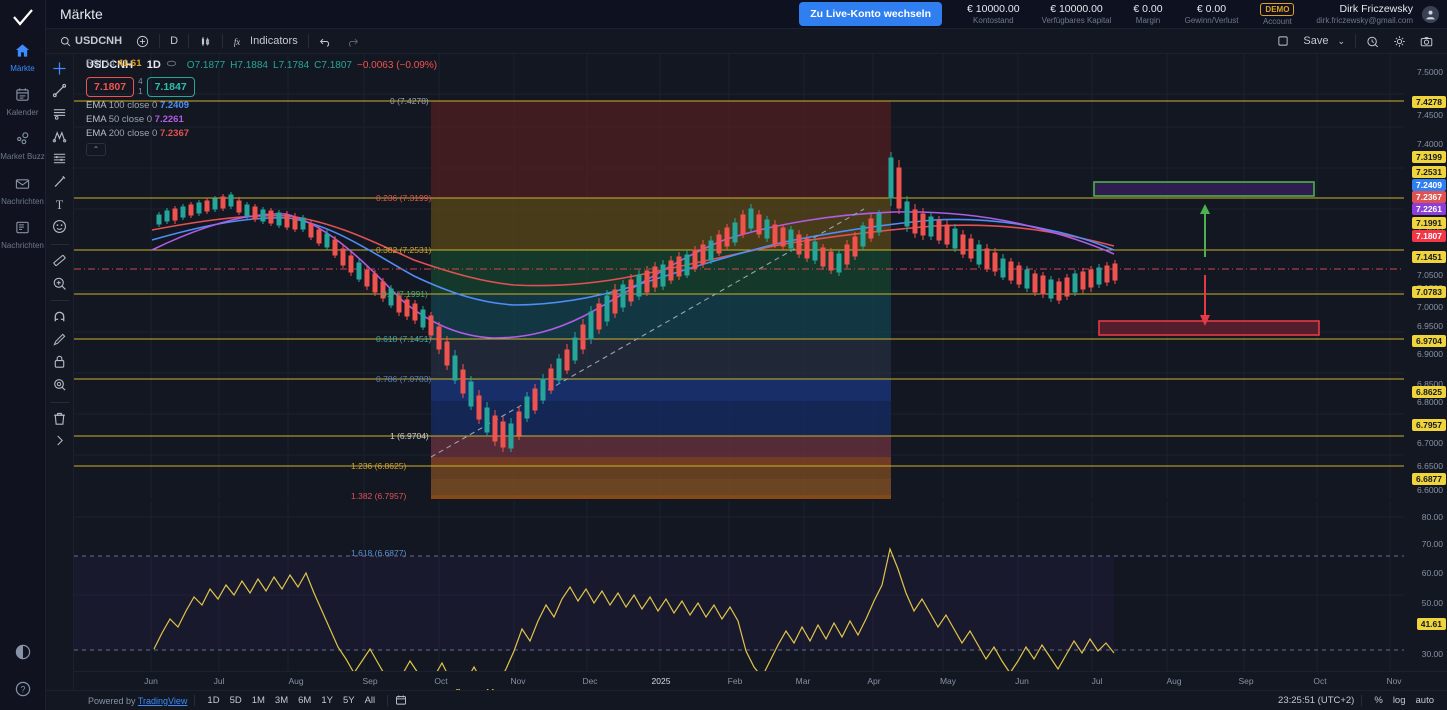 The height and width of the screenshot is (710, 1447). Describe the element at coordinates (140, 87) in the screenshot. I see `spread-indicator: 4 1` at that location.